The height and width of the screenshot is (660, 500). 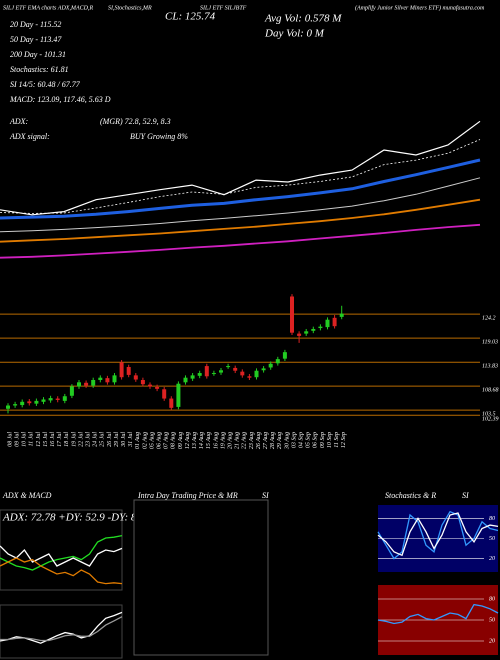 I want to click on x-tick-label: 04 Sep, so click(x=300, y=440).